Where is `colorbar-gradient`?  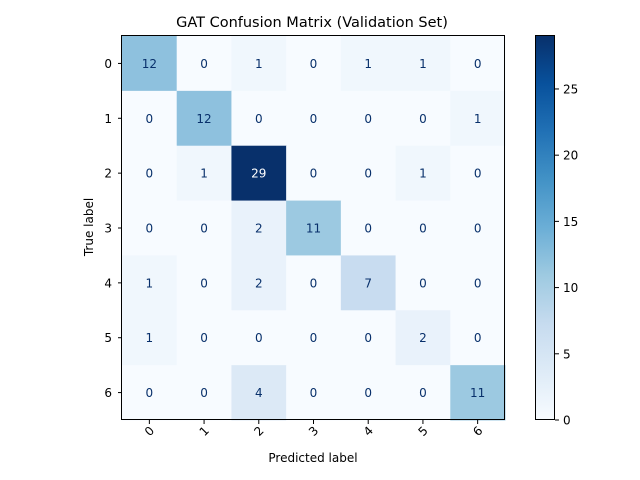
colorbar-gradient is located at coordinates (545, 227).